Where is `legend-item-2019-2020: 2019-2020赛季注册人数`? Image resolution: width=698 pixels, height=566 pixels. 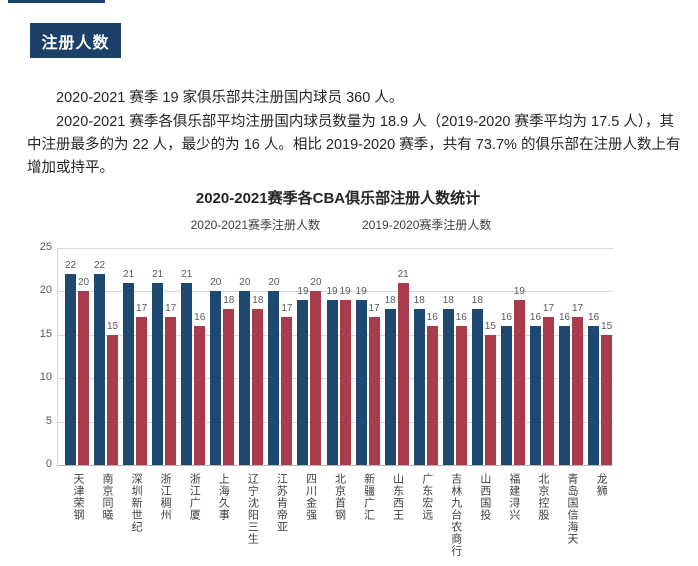 legend-item-2019-2020: 2019-2020赛季注册人数 is located at coordinates (420, 224).